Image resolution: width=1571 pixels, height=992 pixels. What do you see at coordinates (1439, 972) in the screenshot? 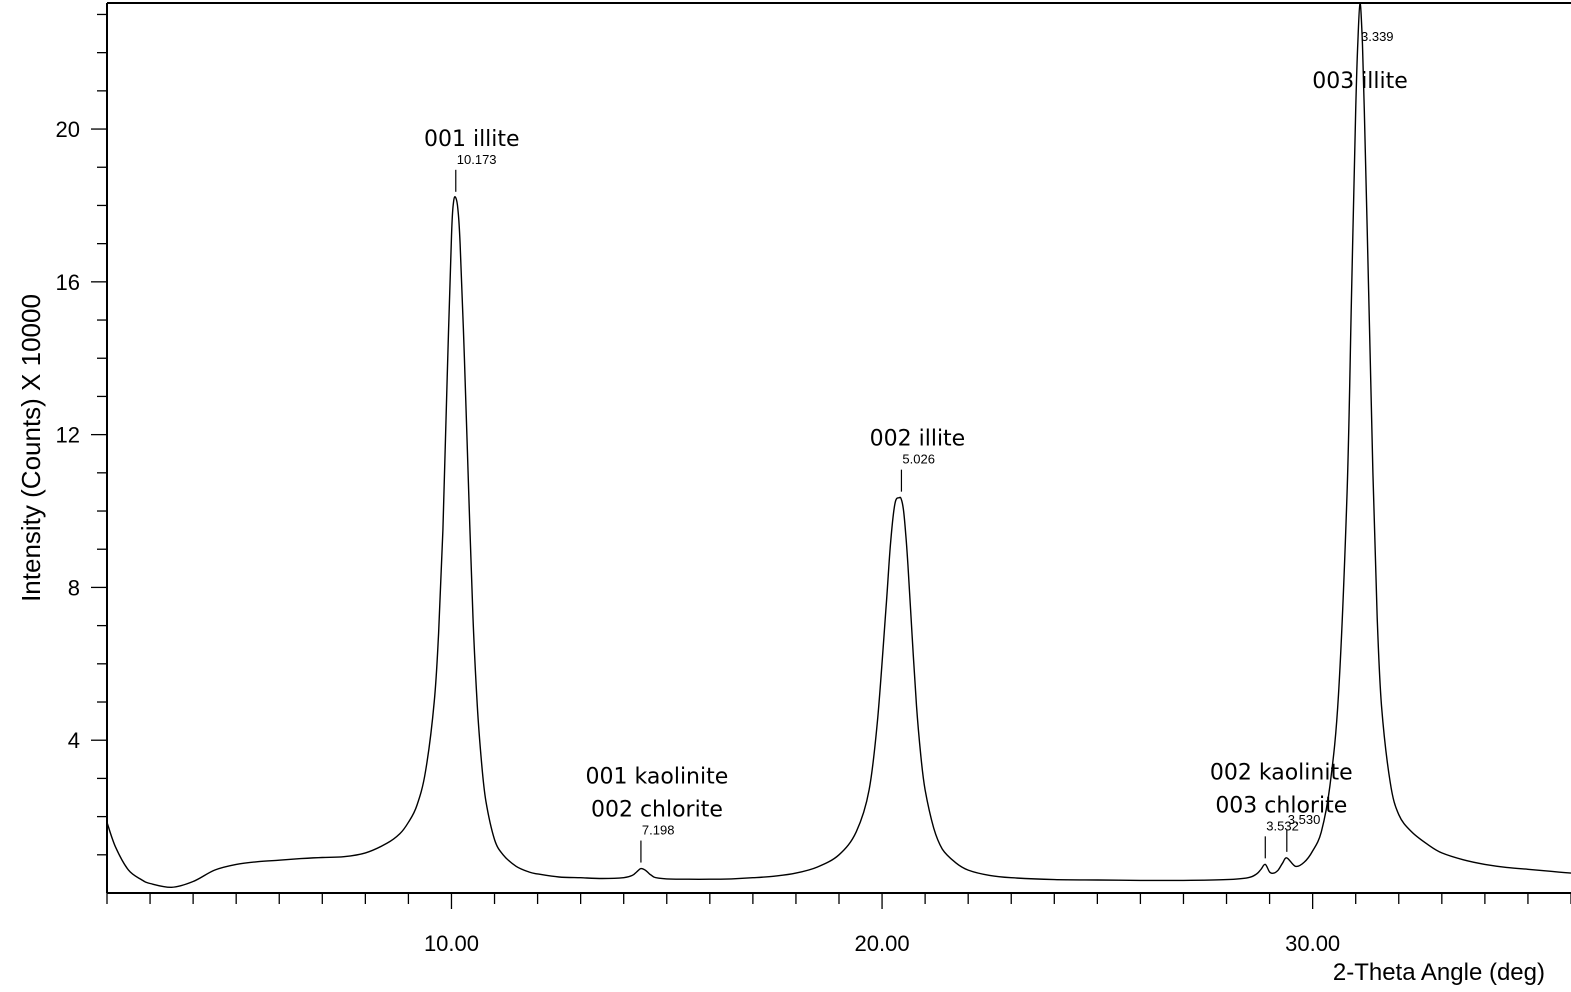
I see `x-axis-title: 2-Theta Angle (deg)` at bounding box center [1439, 972].